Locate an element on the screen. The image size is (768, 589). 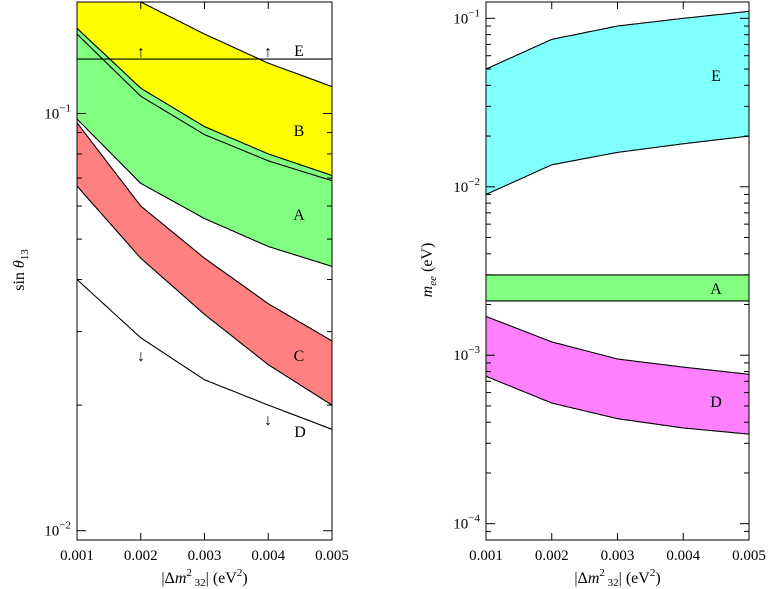
curve-inner is located at coordinates (204, 107).